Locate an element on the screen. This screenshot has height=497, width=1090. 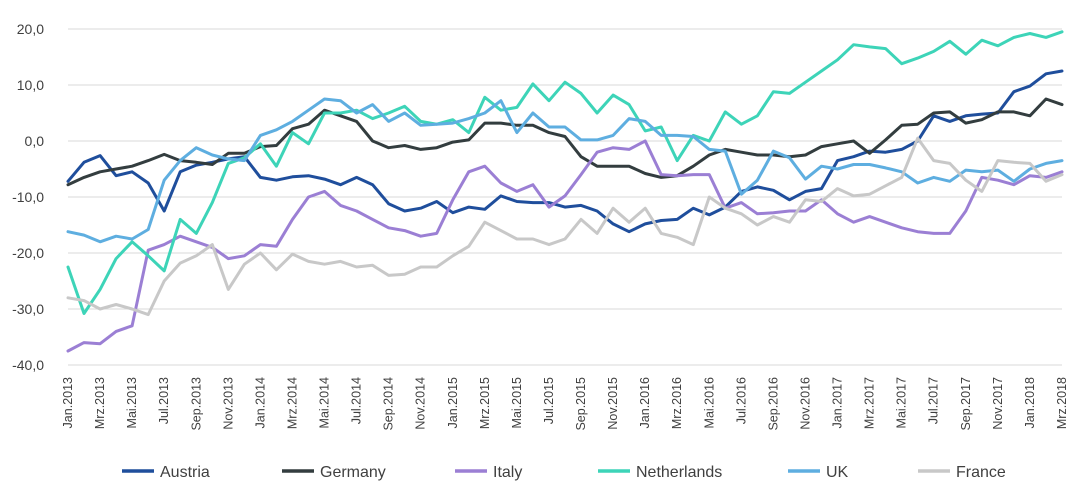
legend-label-austria: Austria is located at coordinates (185, 472).